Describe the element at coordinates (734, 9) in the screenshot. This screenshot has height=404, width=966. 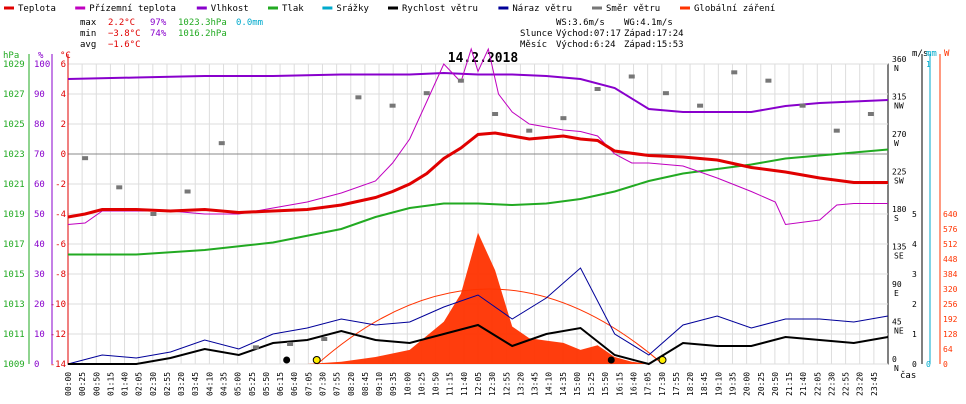
I see `legend-label: Globální záření` at that location.